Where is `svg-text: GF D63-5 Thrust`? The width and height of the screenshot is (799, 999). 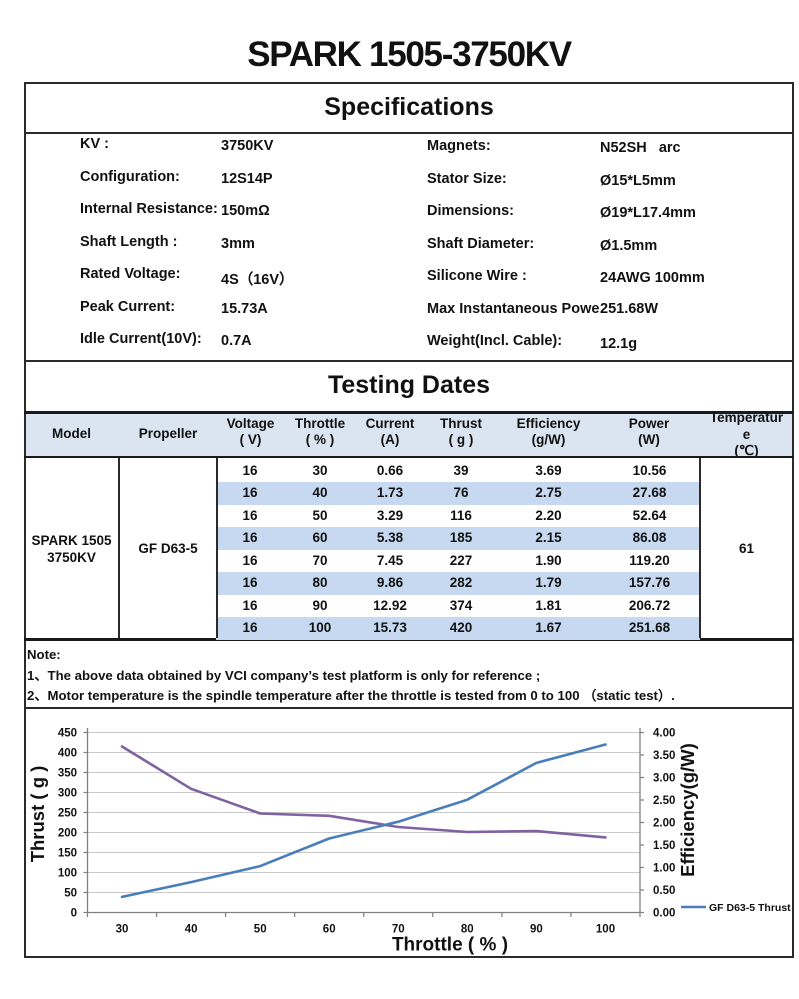
svg-text: GF D63-5 Thrust is located at coordinates (750, 908).